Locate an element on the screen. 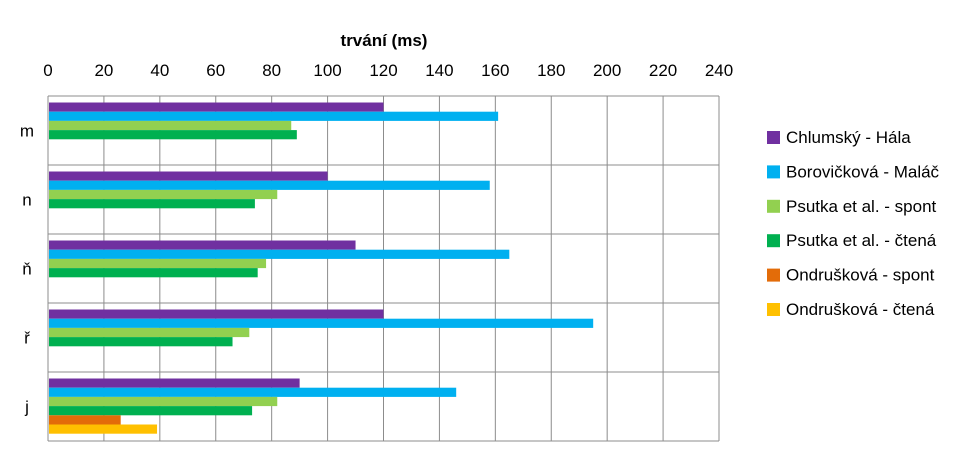 The height and width of the screenshot is (464, 977). x-tick-labels: 0 20 40 60 80 100 120 140 160 180 200 220 240 is located at coordinates (388, 70).